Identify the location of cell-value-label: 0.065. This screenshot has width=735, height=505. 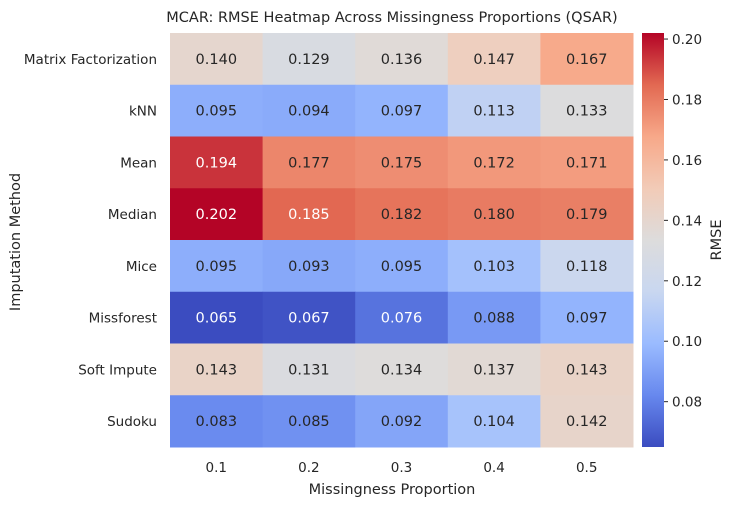
(217, 319).